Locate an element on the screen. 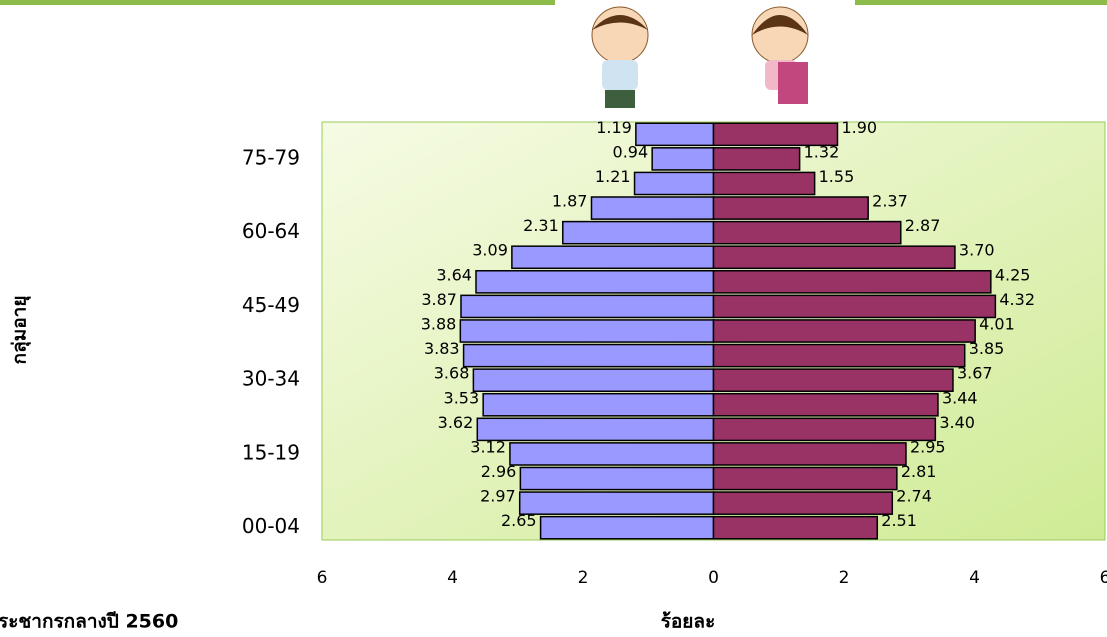 The image size is (1107, 637). data-label: 3.44 is located at coordinates (960, 397).